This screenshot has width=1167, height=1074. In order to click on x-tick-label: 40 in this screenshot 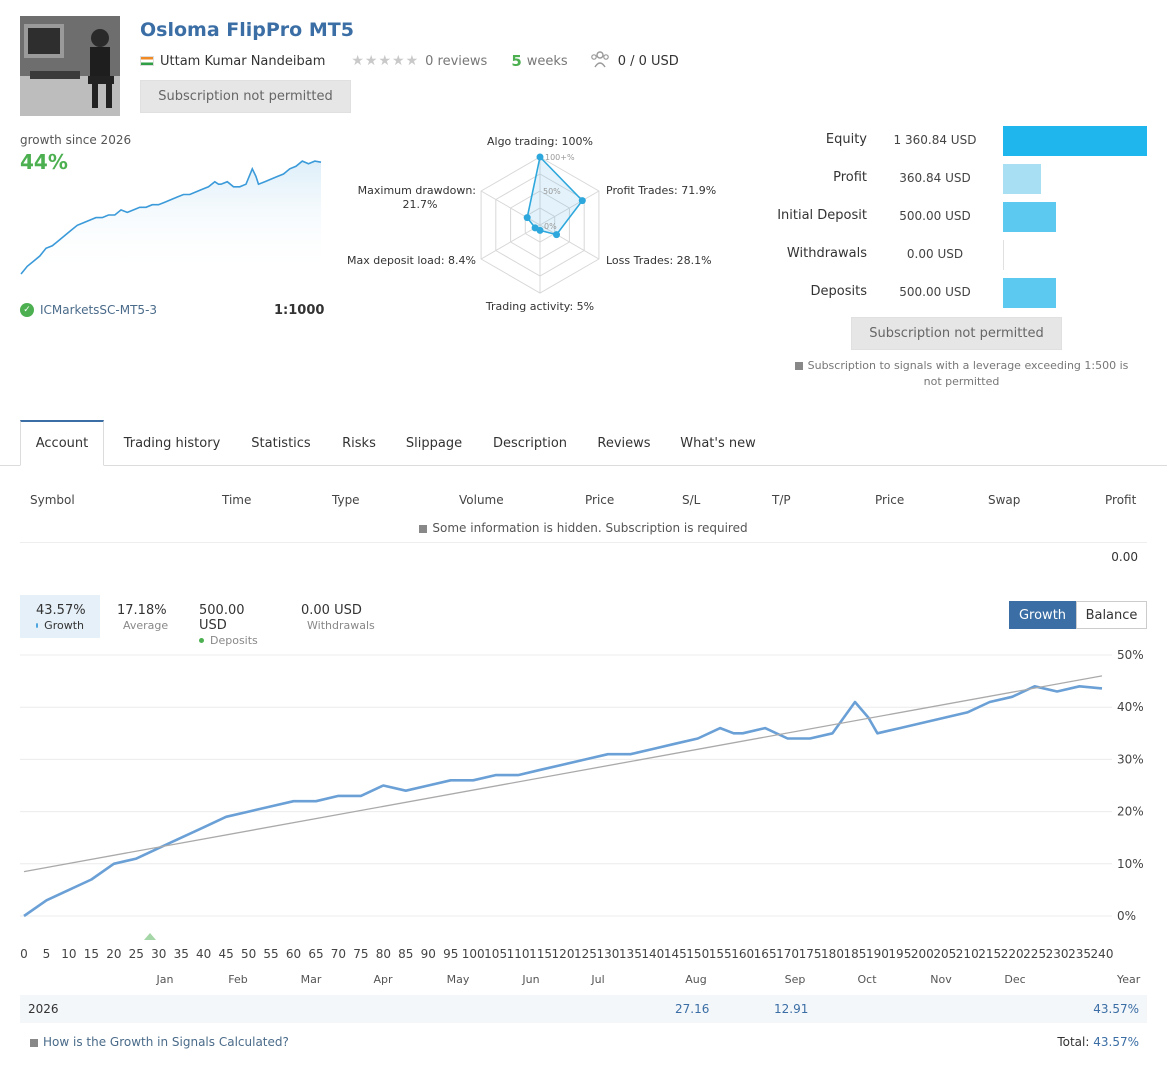, I will do `click(203, 954)`.